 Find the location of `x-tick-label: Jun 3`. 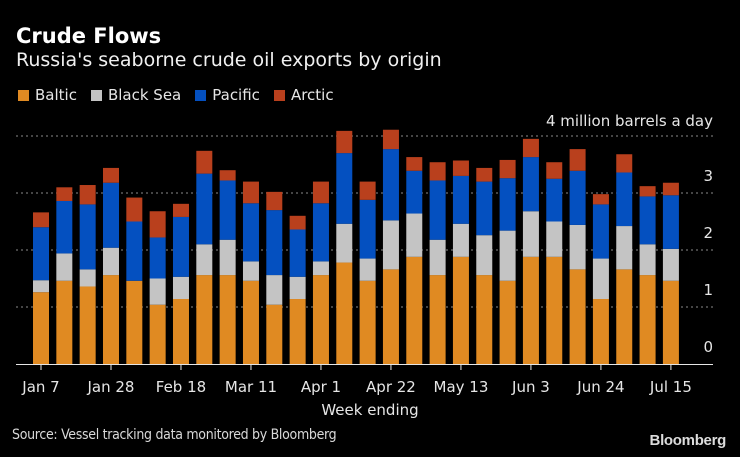

x-tick-label: Jun 3 is located at coordinates (530, 387).